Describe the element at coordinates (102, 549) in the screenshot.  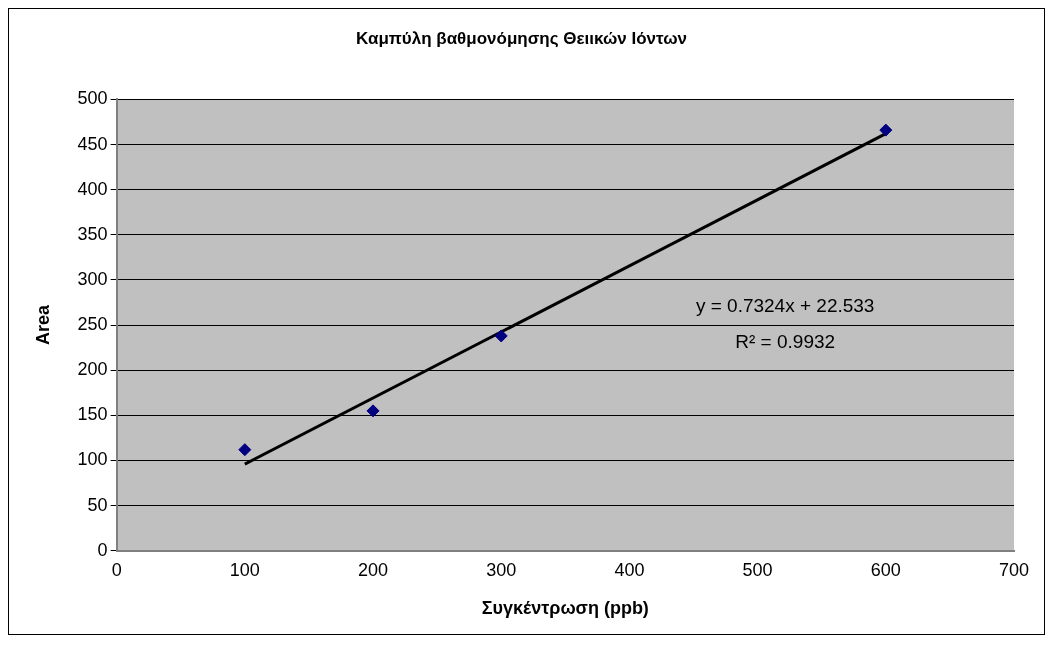
I see `y-tick-label: 0` at that location.